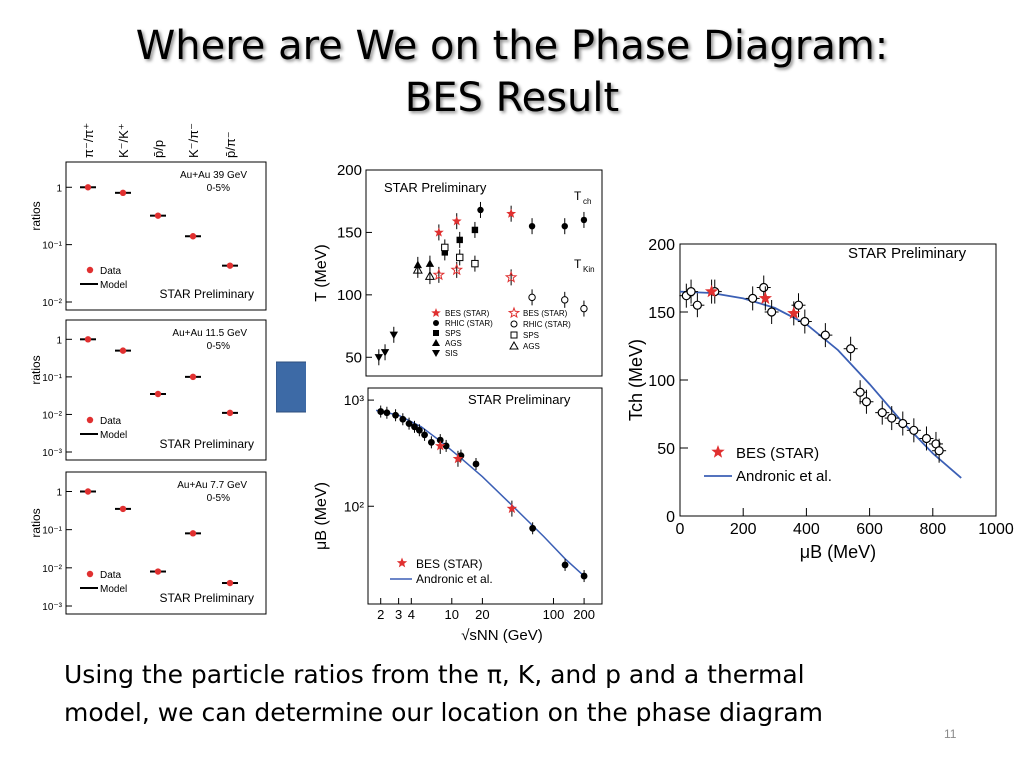 The height and width of the screenshot is (768, 1024). I want to click on x-tick-label: 0, so click(680, 529).